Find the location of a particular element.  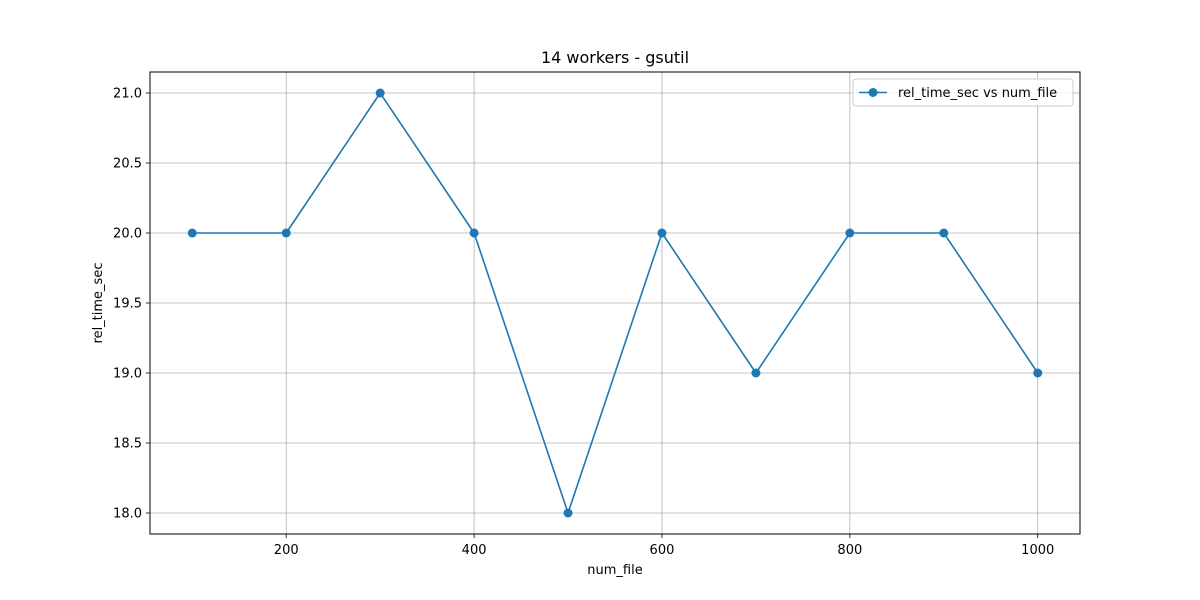

y-tick-label: 18.5 is located at coordinates (127, 444).